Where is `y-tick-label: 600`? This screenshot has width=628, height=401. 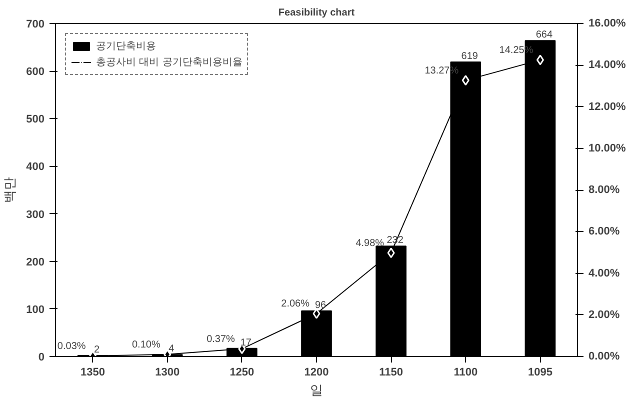 y-tick-label: 600 is located at coordinates (35, 72).